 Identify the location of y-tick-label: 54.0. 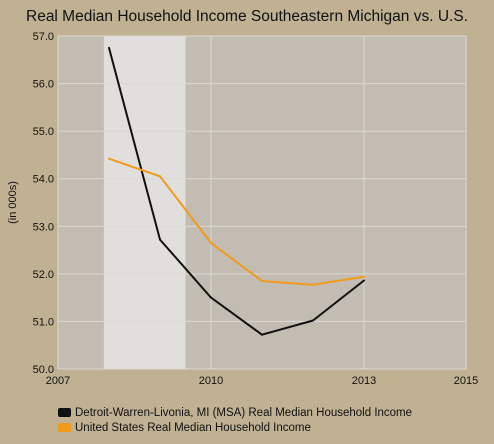
(43, 180).